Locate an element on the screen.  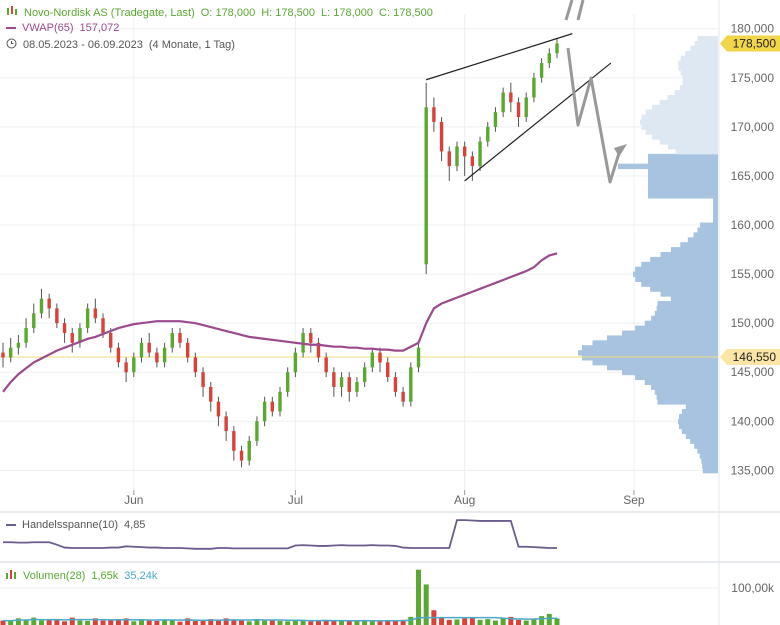
wedge-annotation is located at coordinates (526, 92).